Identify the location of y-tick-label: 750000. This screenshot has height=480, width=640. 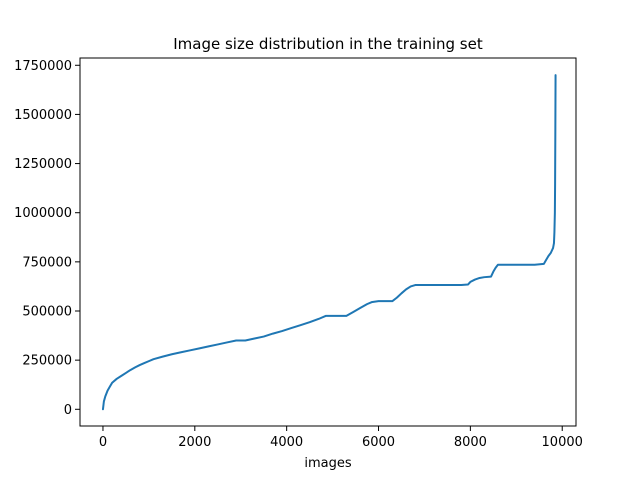
(47, 262).